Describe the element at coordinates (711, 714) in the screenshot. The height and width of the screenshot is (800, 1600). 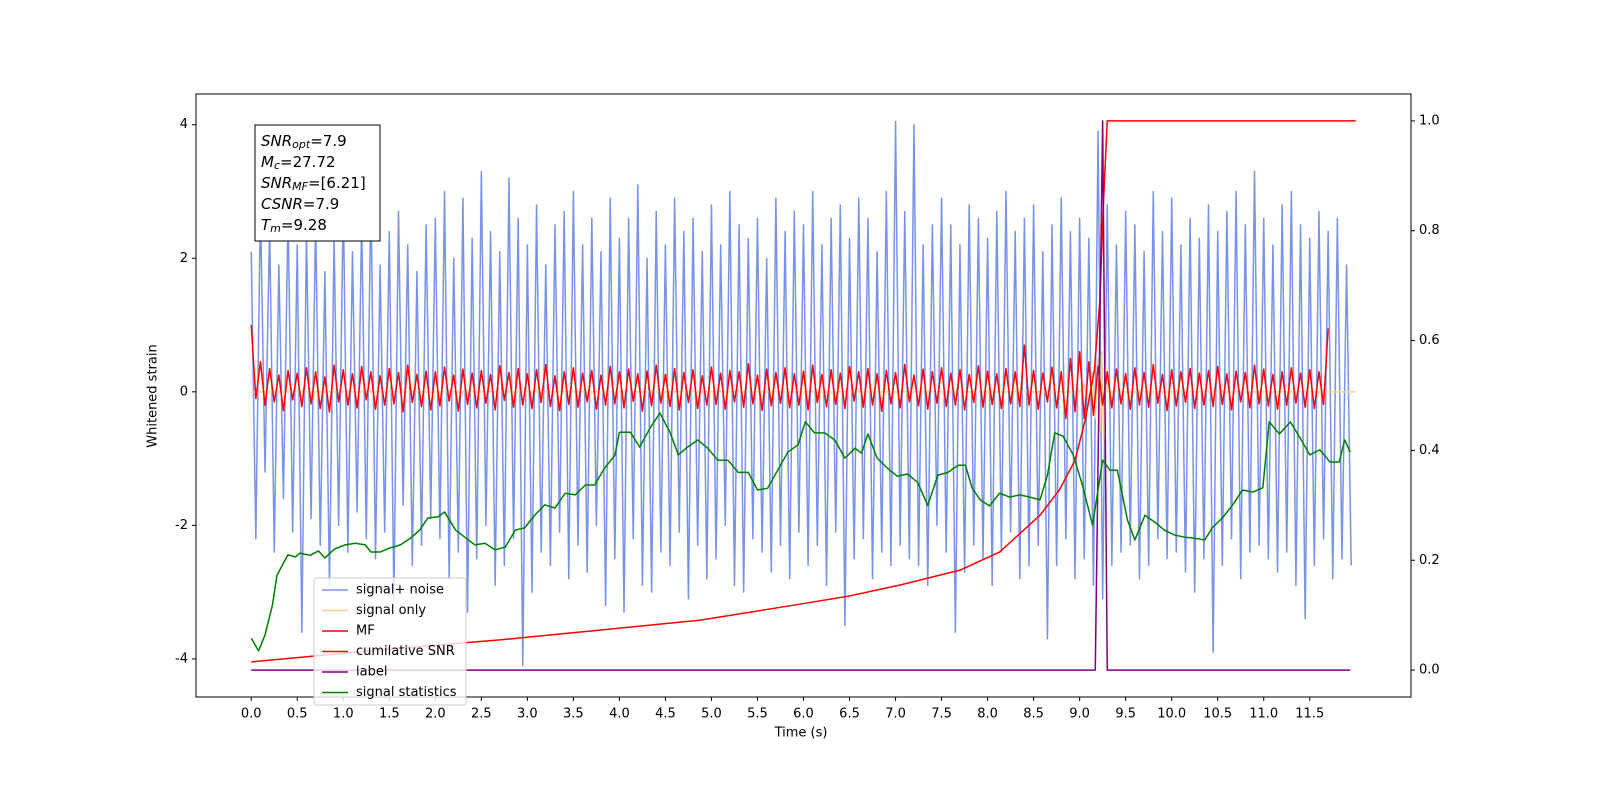
I see `x-tick-label: 5.0` at that location.